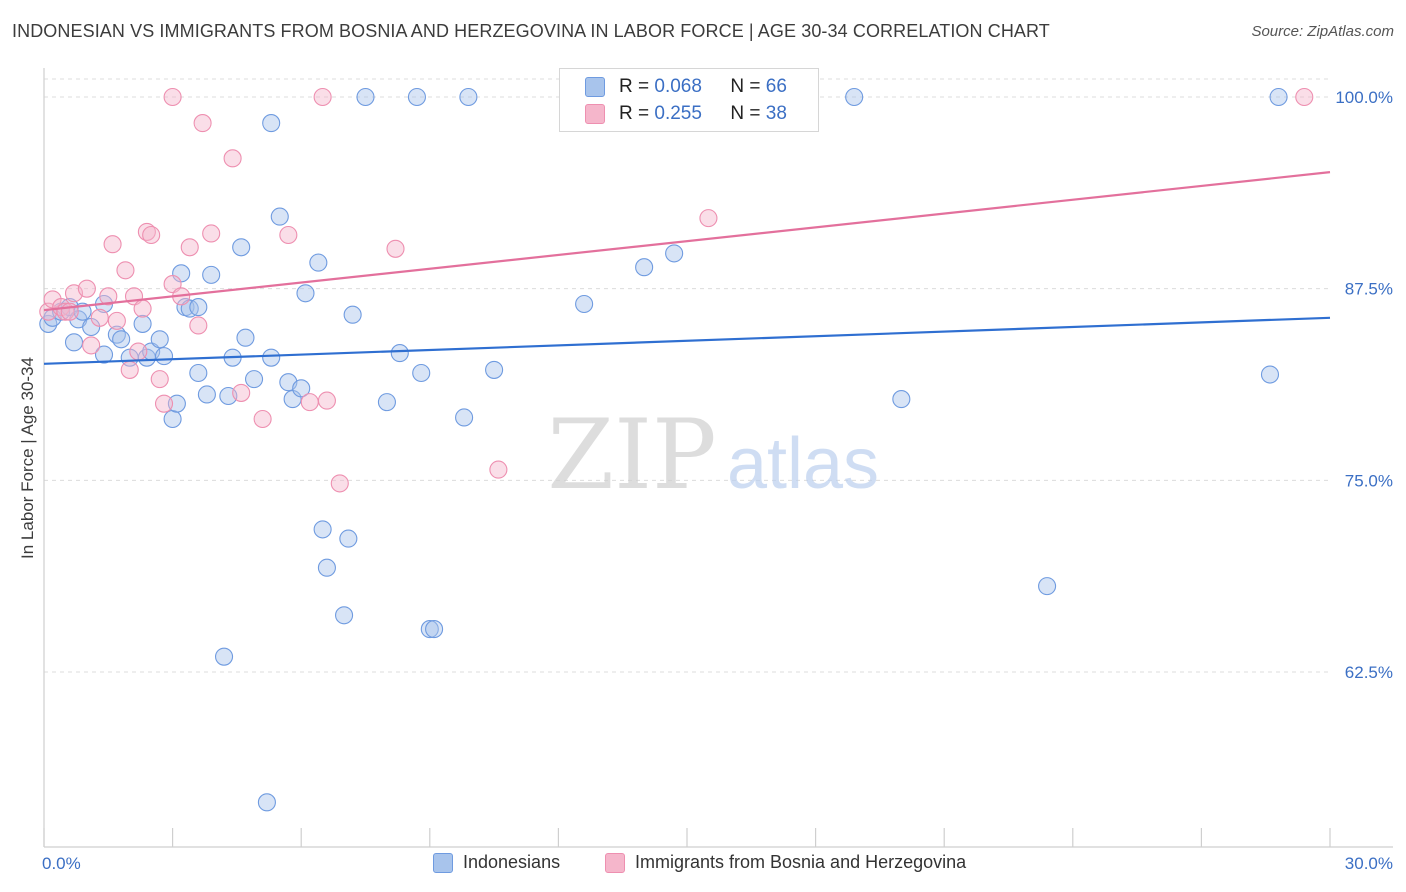  What do you see at coordinates (687, 241) in the screenshot?
I see `trend-line-bosnia` at bounding box center [687, 241].